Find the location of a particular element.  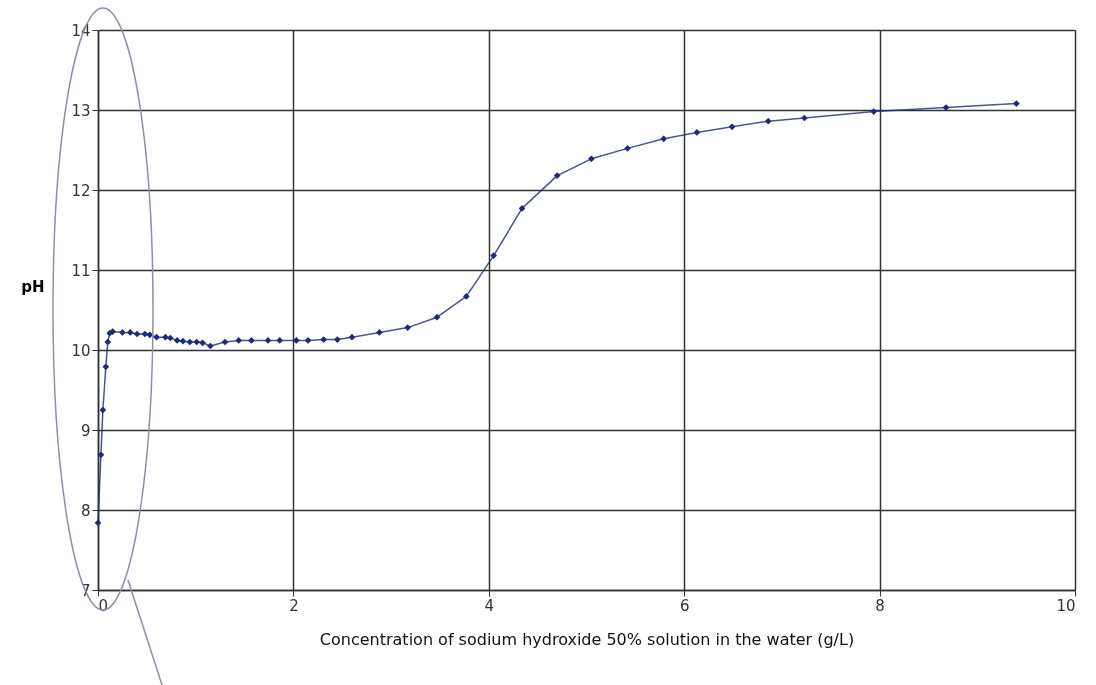

y-tick-label: 8 is located at coordinates (85, 510).